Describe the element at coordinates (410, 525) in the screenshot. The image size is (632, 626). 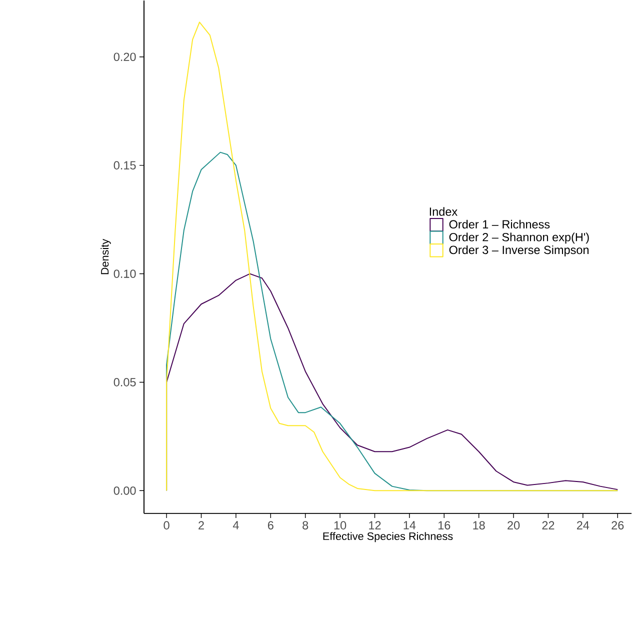
I see `x-tick-label: 14` at that location.